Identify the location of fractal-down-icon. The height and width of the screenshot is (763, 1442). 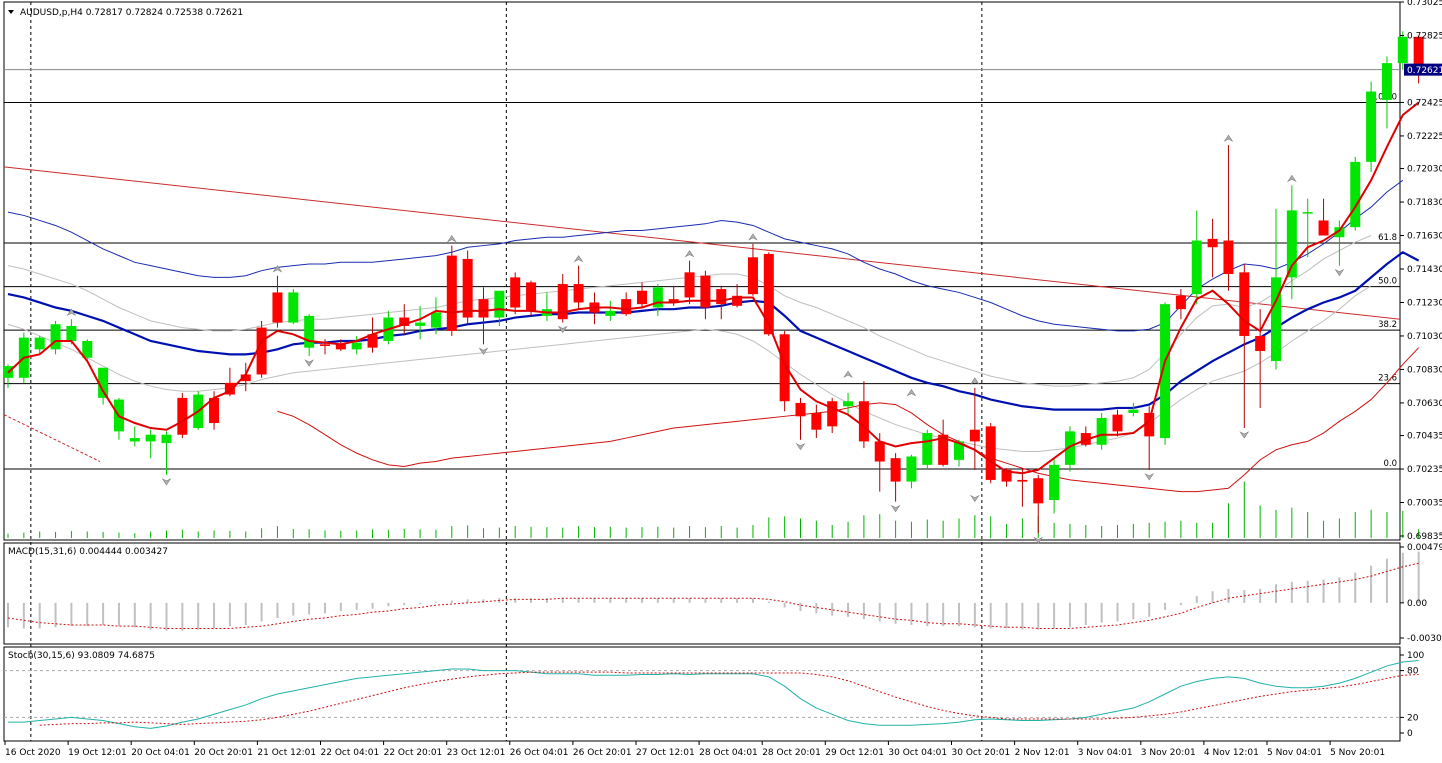
(1244, 435).